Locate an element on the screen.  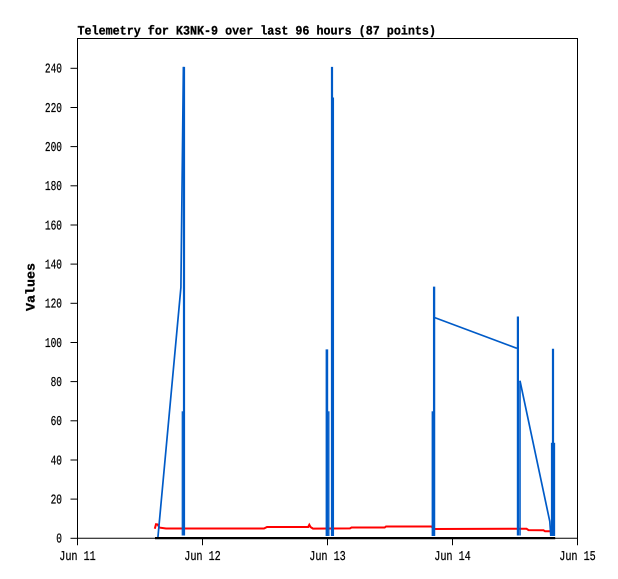
svg-text: Jun 12 is located at coordinates (202, 557).